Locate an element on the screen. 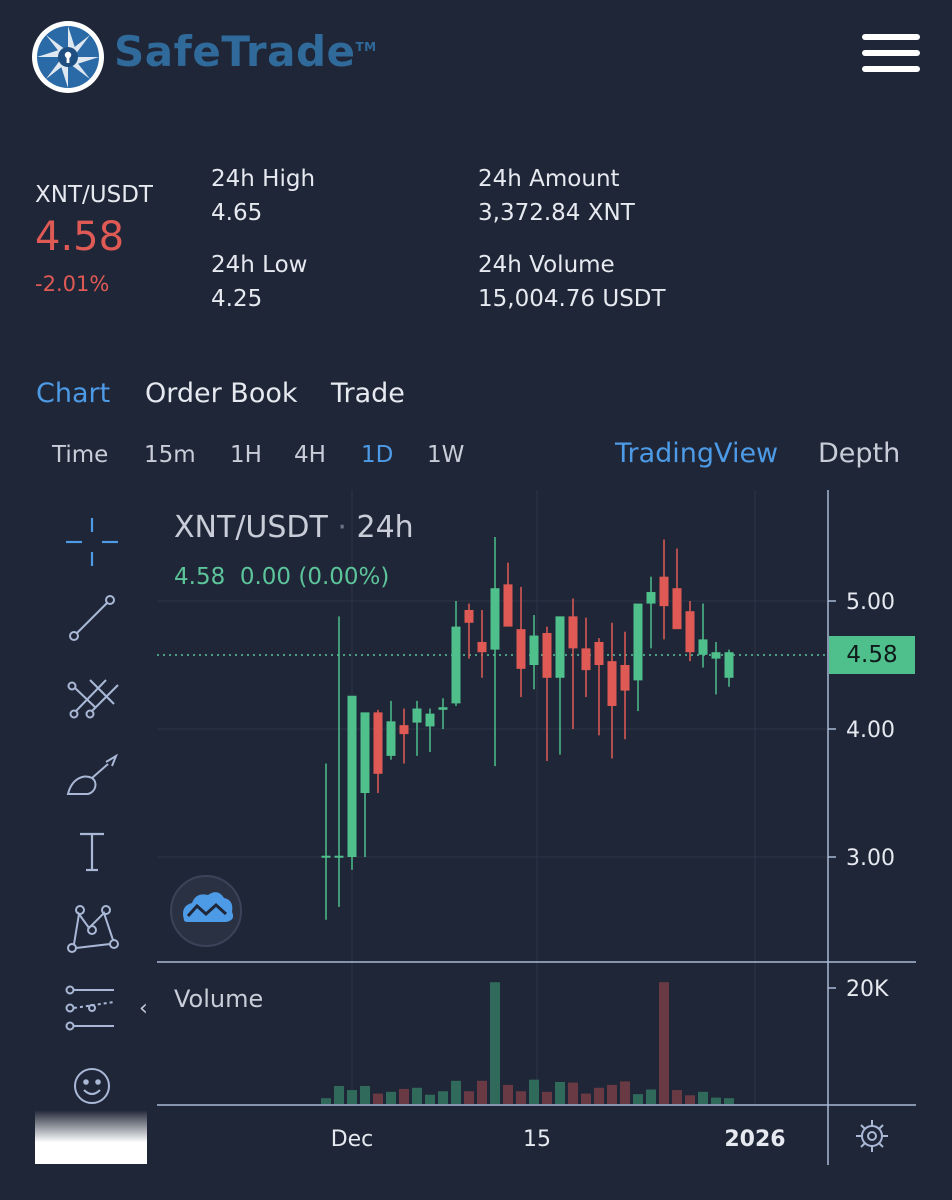  pattern-tool is located at coordinates (92, 930).